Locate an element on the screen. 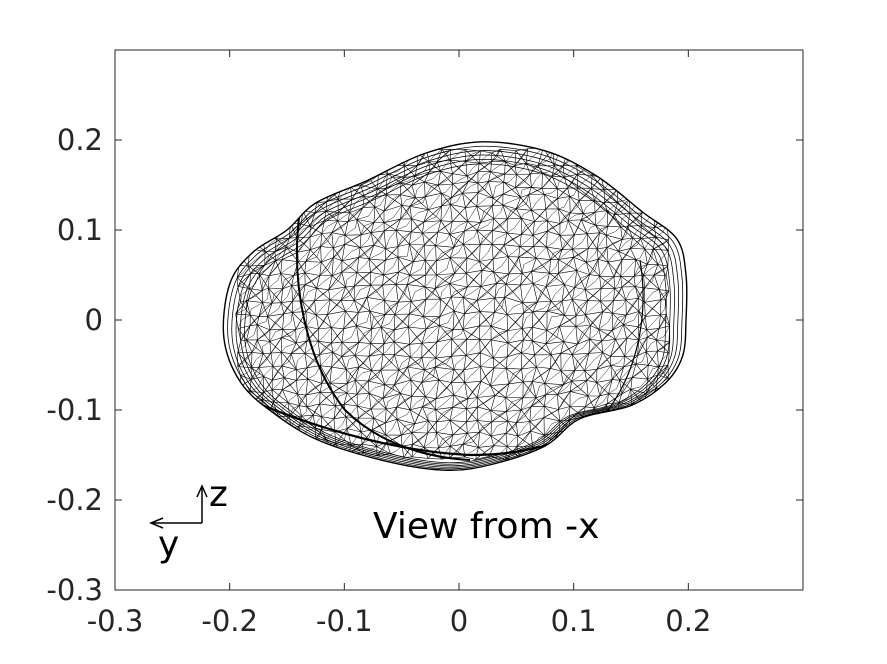 Image resolution: width=887 pixels, height=664 pixels. y-tick-label: -0.1 is located at coordinates (74, 410).